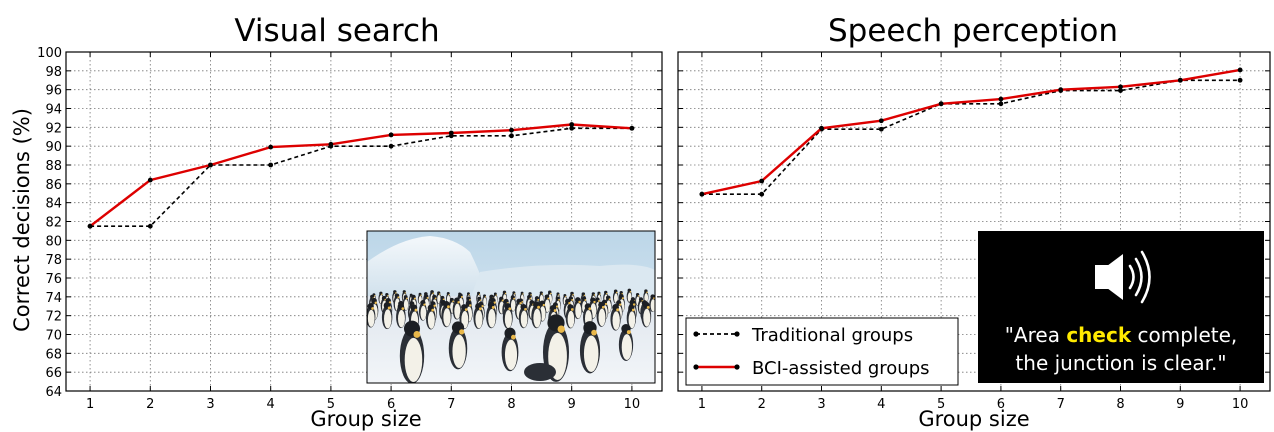 This screenshot has height=432, width=1274. Describe the element at coordinates (336, 31) in the screenshot. I see `chart-title: Visual search` at that location.